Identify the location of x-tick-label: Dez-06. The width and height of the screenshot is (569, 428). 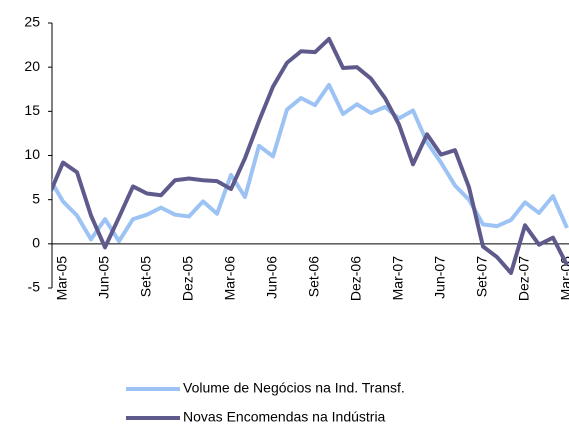
(356, 278).